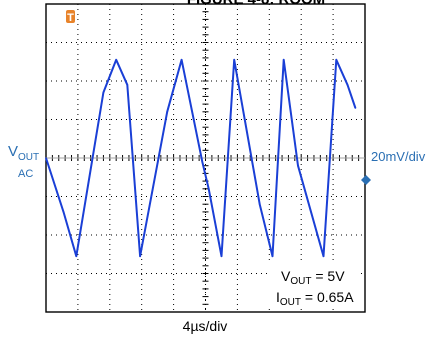 The width and height of the screenshot is (427, 337). What do you see at coordinates (328, 276) in the screenshot?
I see `annotation-1-value: = 5V` at bounding box center [328, 276].